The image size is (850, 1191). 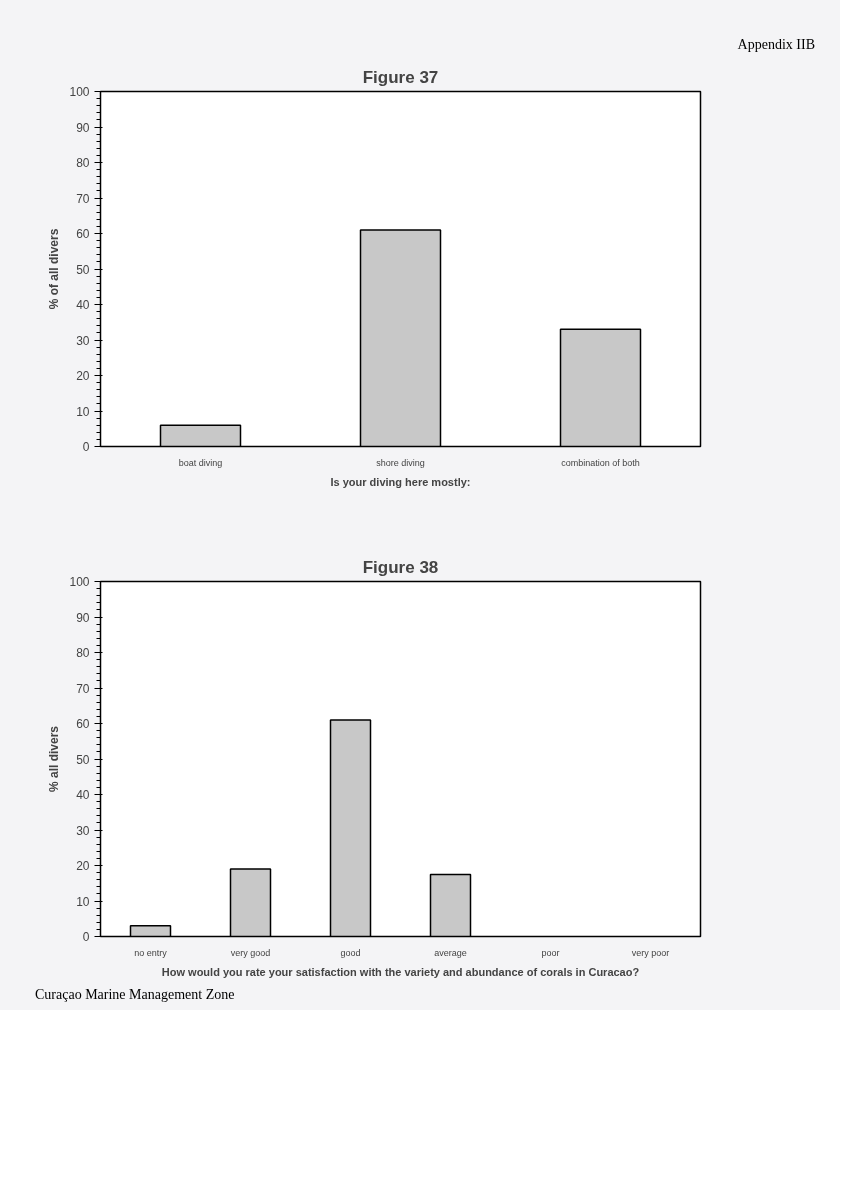 I want to click on text: Curaçao Marine Management Zone, so click(x=135, y=995).